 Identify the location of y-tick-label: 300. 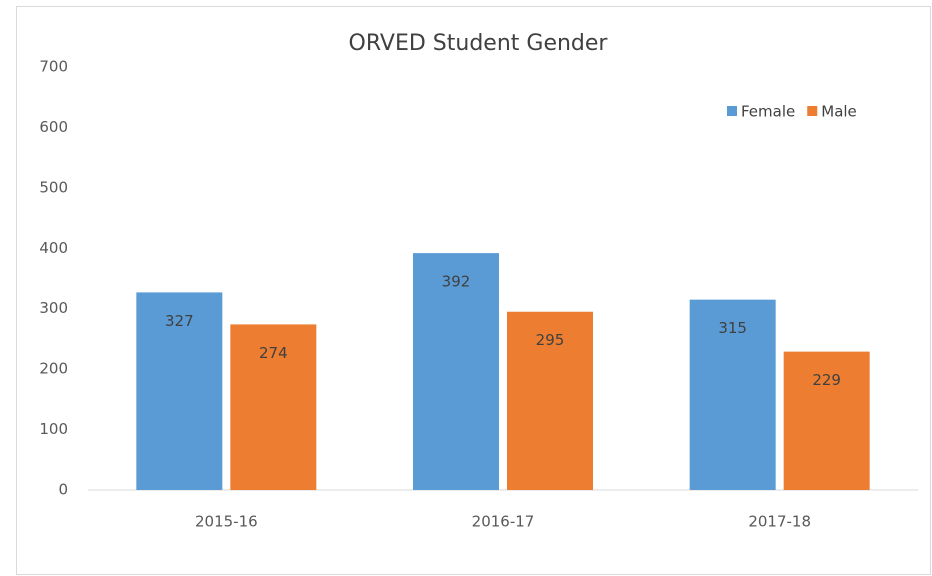
(53, 308).